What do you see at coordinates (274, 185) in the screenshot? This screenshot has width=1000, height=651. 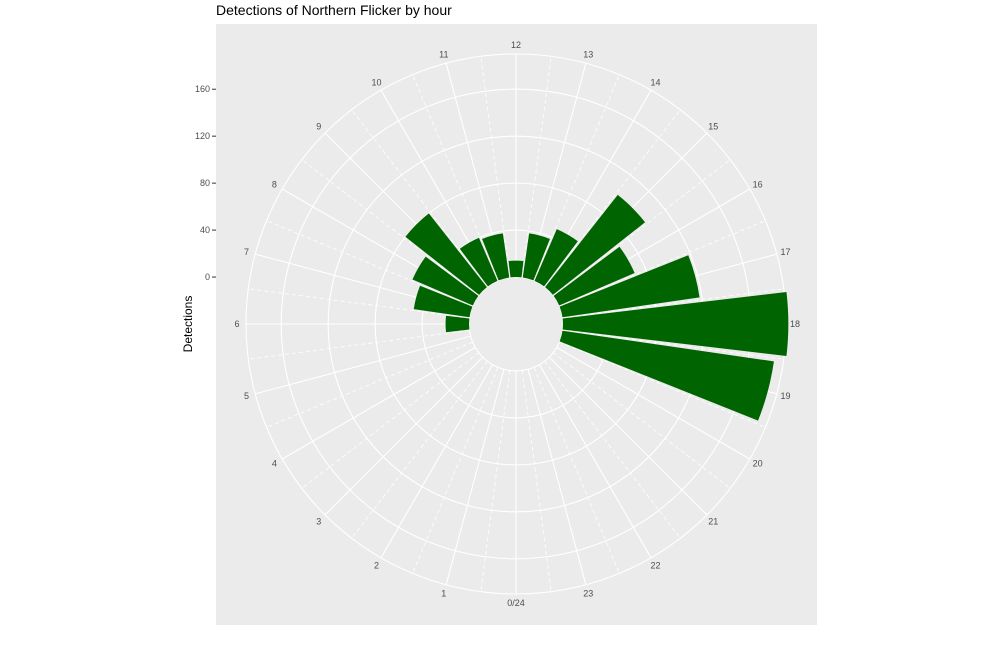 I see `hour-label-8: 8` at bounding box center [274, 185].